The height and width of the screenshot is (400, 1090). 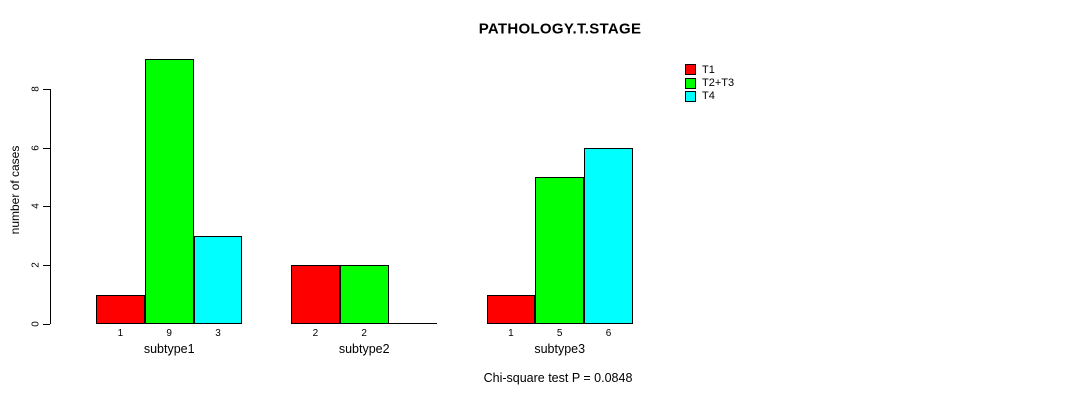 I want to click on y-tick-label: 2, so click(x=36, y=265).